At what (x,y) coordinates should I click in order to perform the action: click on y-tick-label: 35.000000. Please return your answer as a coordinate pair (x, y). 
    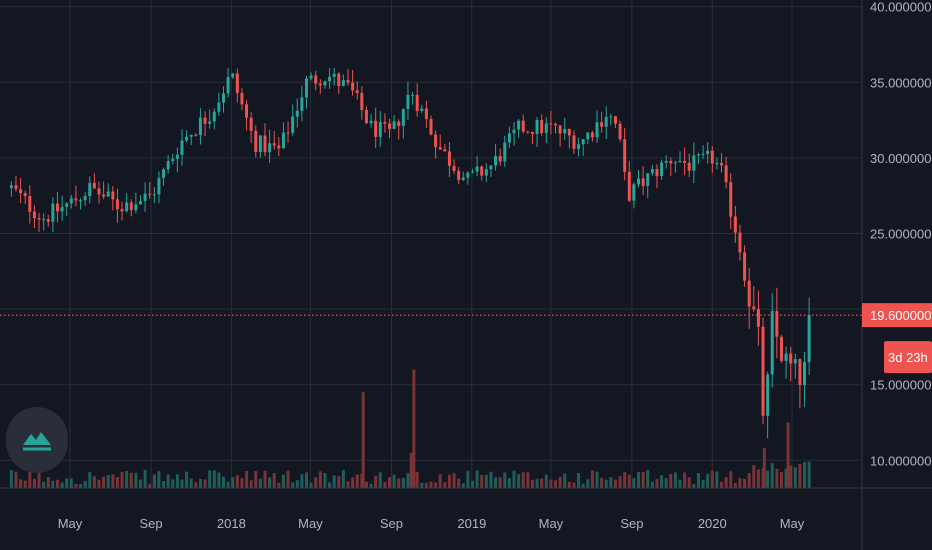
    Looking at the image, I should click on (900, 82).